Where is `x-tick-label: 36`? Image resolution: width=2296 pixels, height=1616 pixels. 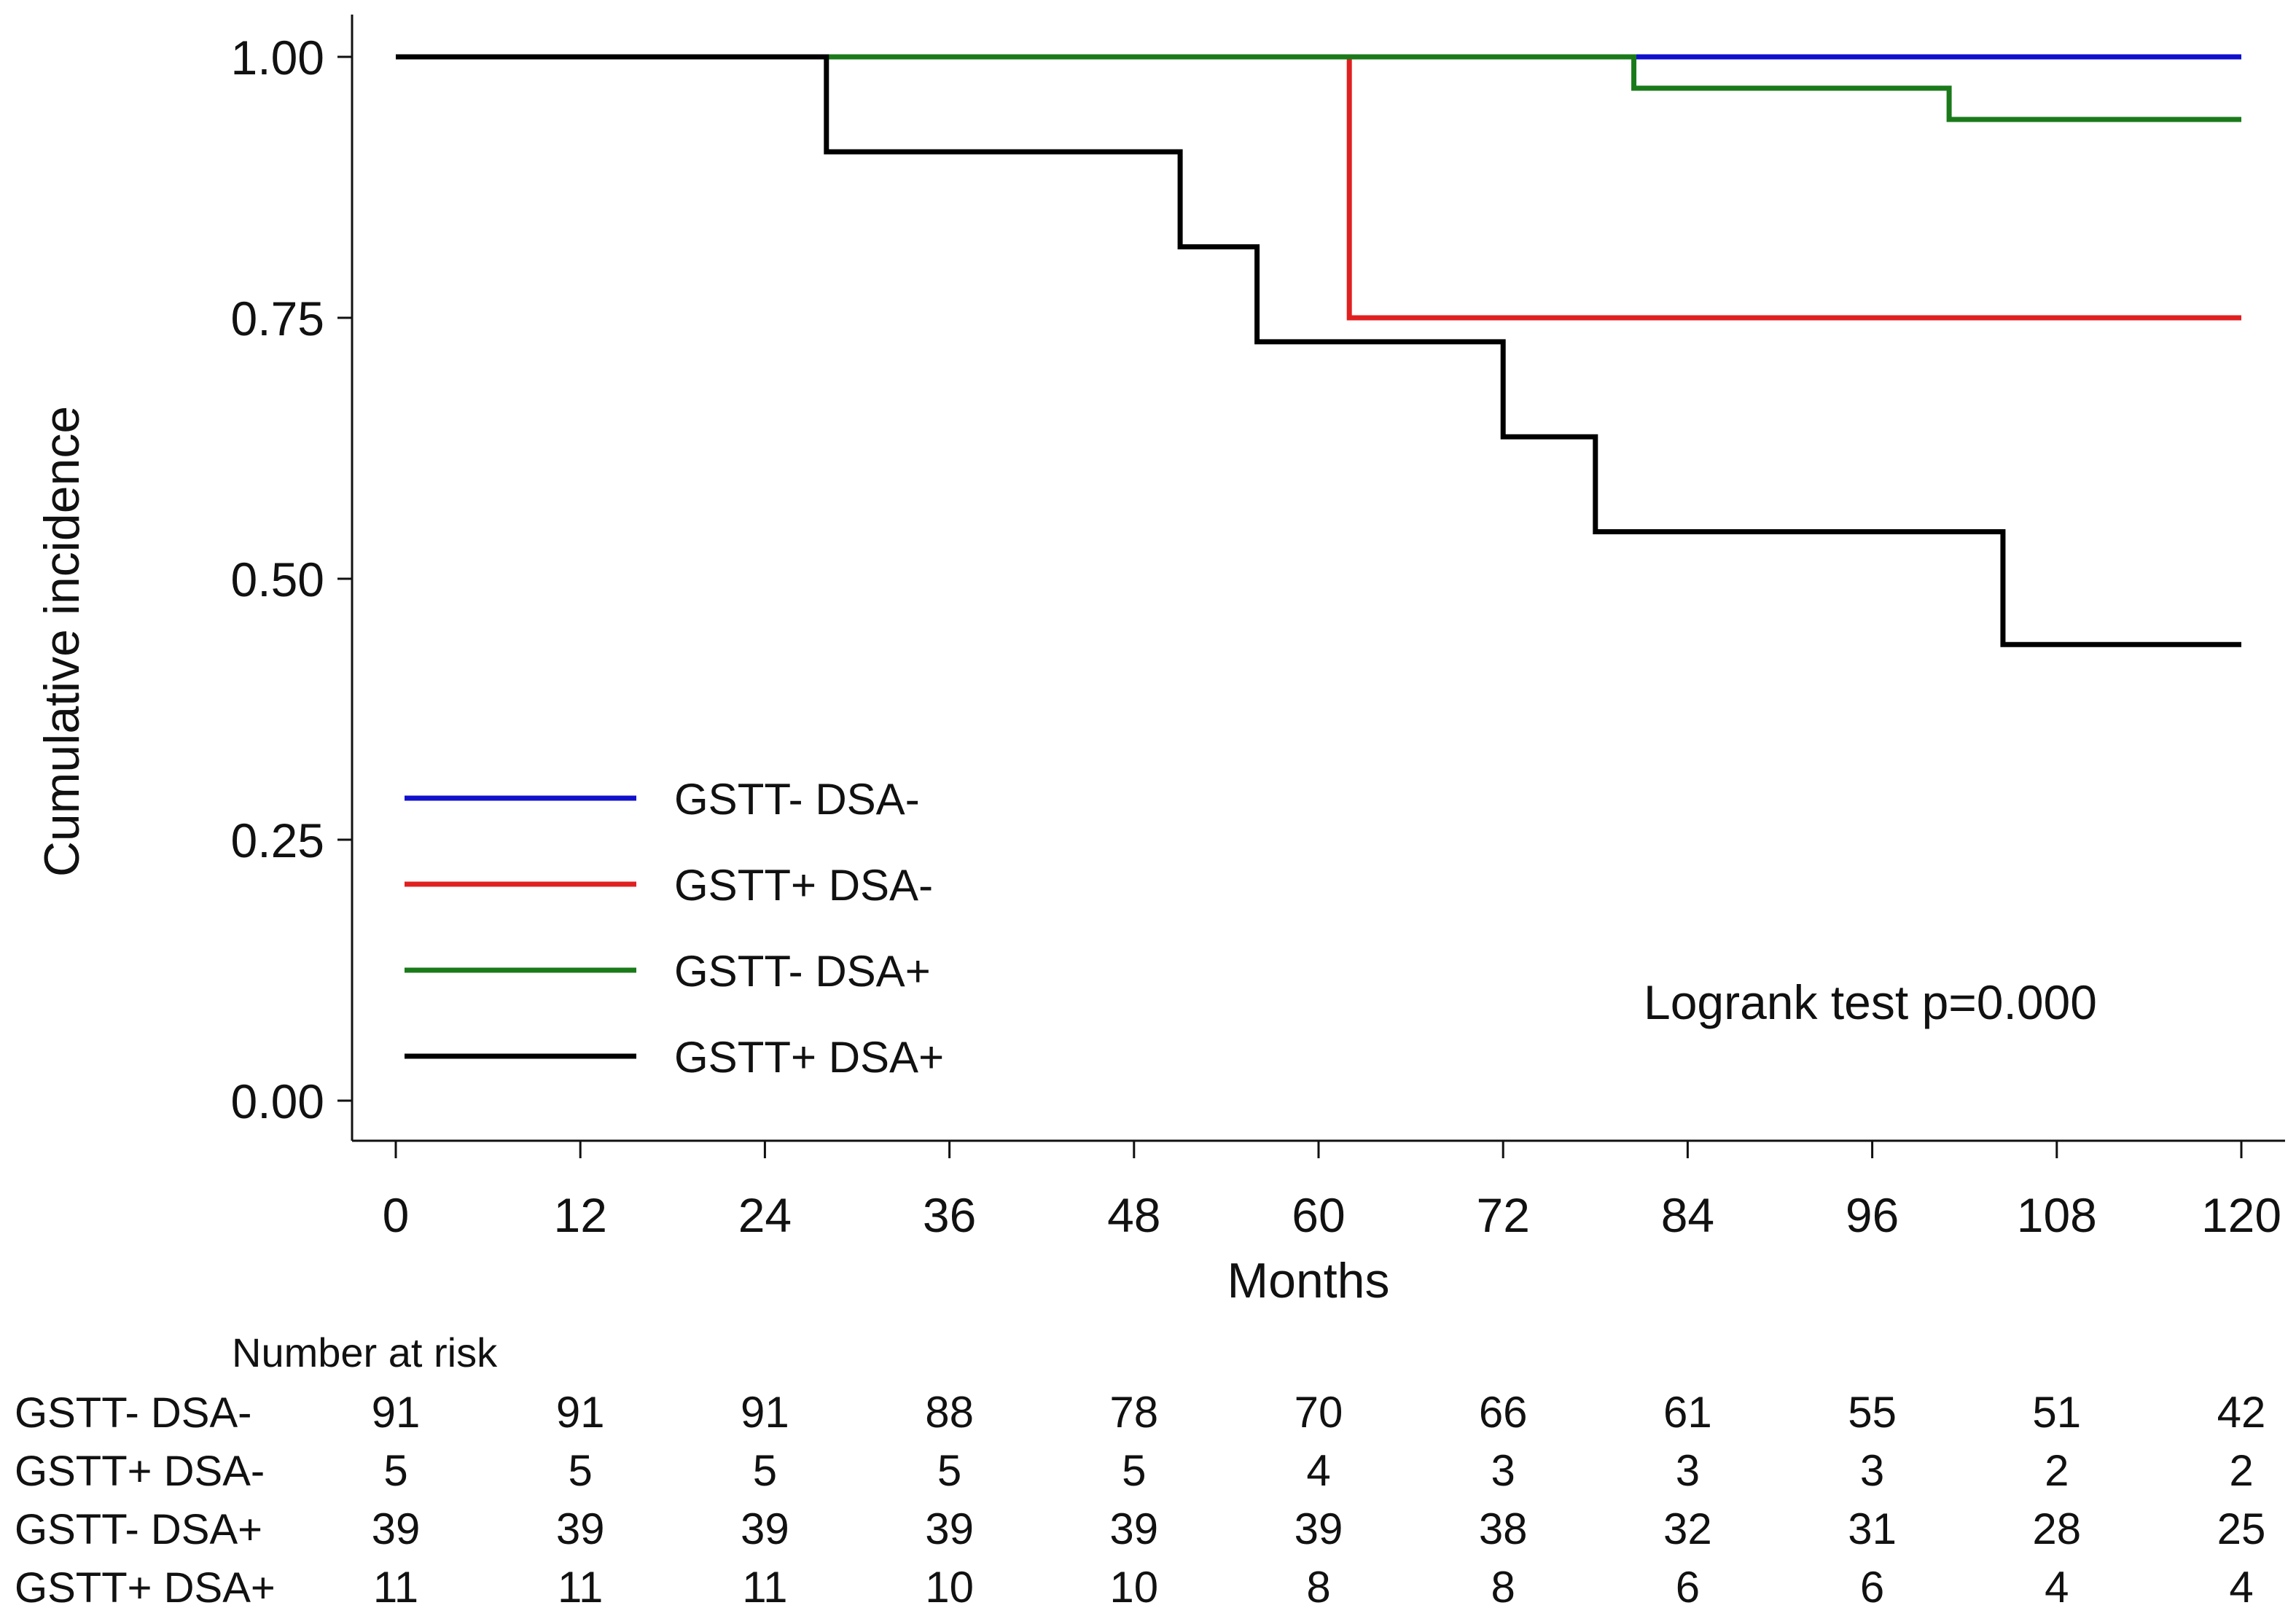 x-tick-label: 36 is located at coordinates (950, 1215).